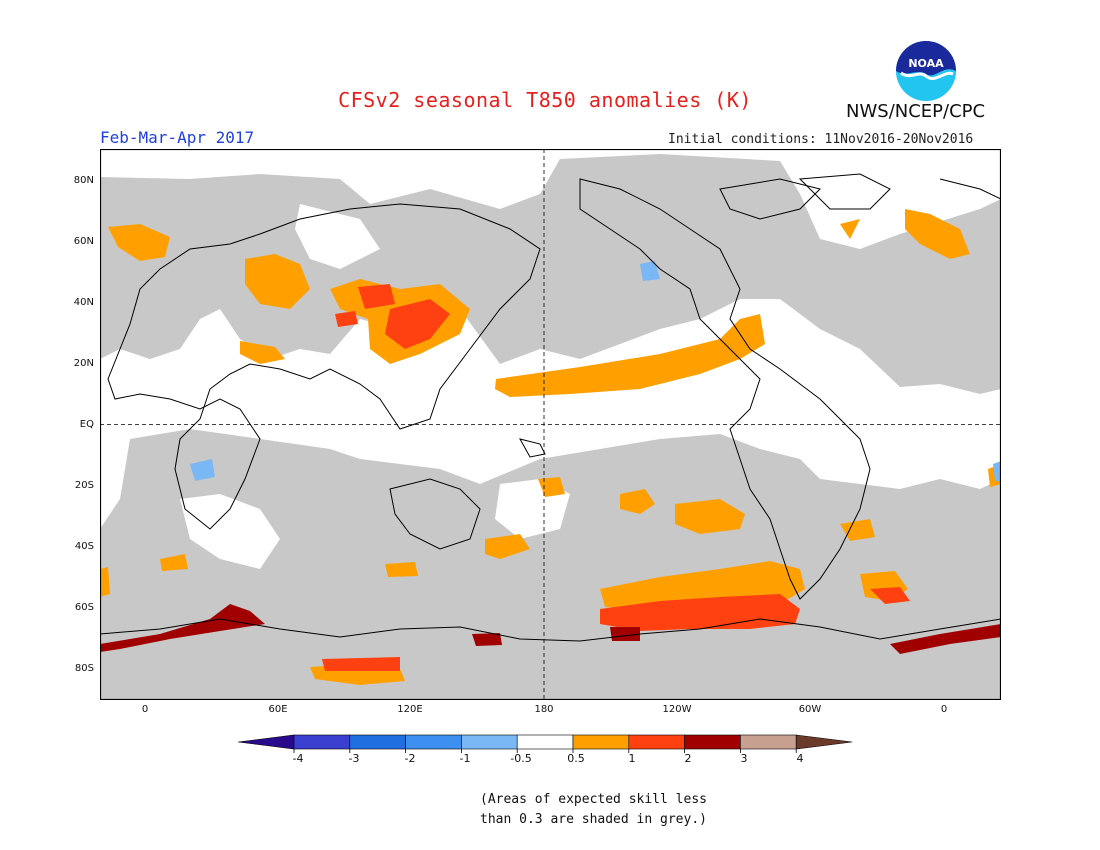 The height and width of the screenshot is (850, 1100). Describe the element at coordinates (83, 363) in the screenshot. I see `lat-label: 20N` at that location.